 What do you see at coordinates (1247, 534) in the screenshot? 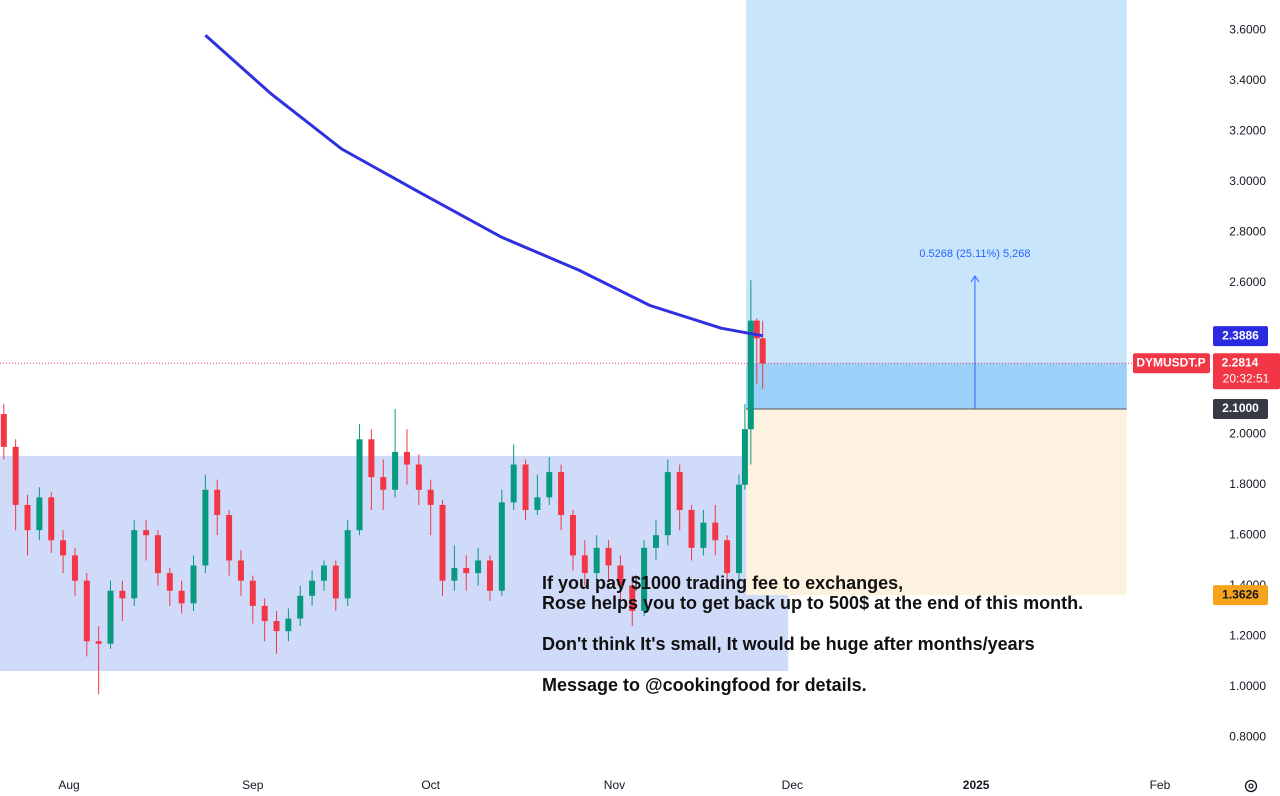
I see `y-tick-label: 1.6000` at bounding box center [1247, 534].